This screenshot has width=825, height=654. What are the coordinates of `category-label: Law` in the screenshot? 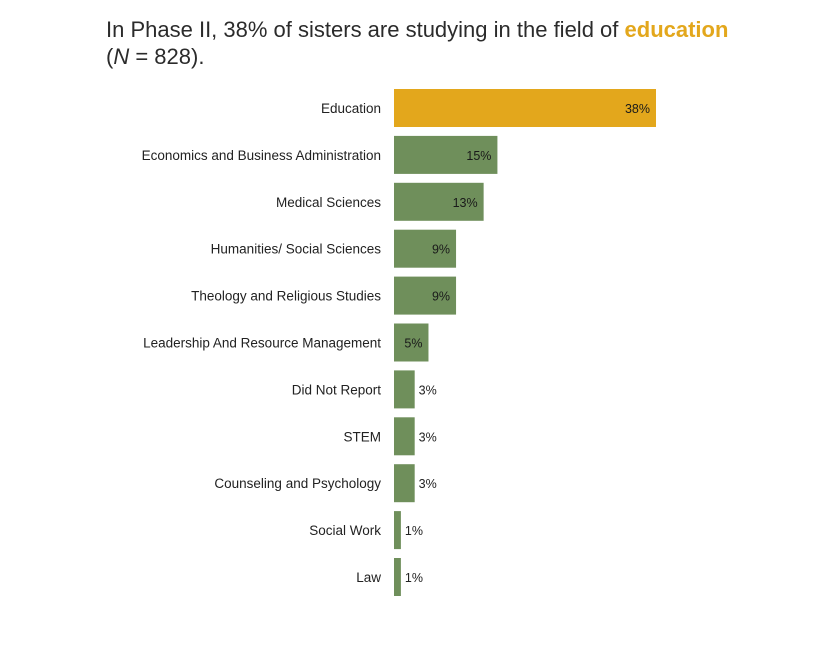 It's located at (368, 577).